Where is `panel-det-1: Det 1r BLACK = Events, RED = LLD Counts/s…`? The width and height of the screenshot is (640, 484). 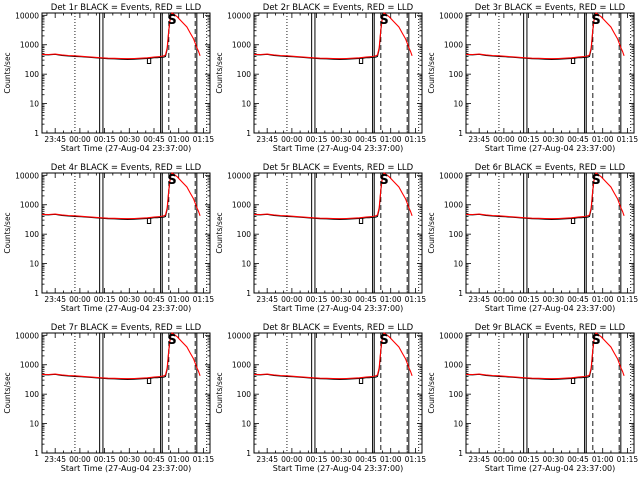 panel-det-1: Det 1r BLACK = Events, RED = LLD Counts/s… is located at coordinates (108, 78).